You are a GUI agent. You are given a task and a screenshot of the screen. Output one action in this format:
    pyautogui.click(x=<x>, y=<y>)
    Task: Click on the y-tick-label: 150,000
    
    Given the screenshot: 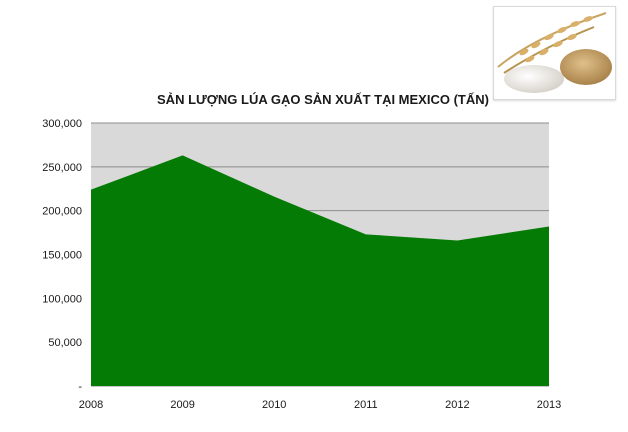 What is the action you would take?
    pyautogui.click(x=62, y=256)
    